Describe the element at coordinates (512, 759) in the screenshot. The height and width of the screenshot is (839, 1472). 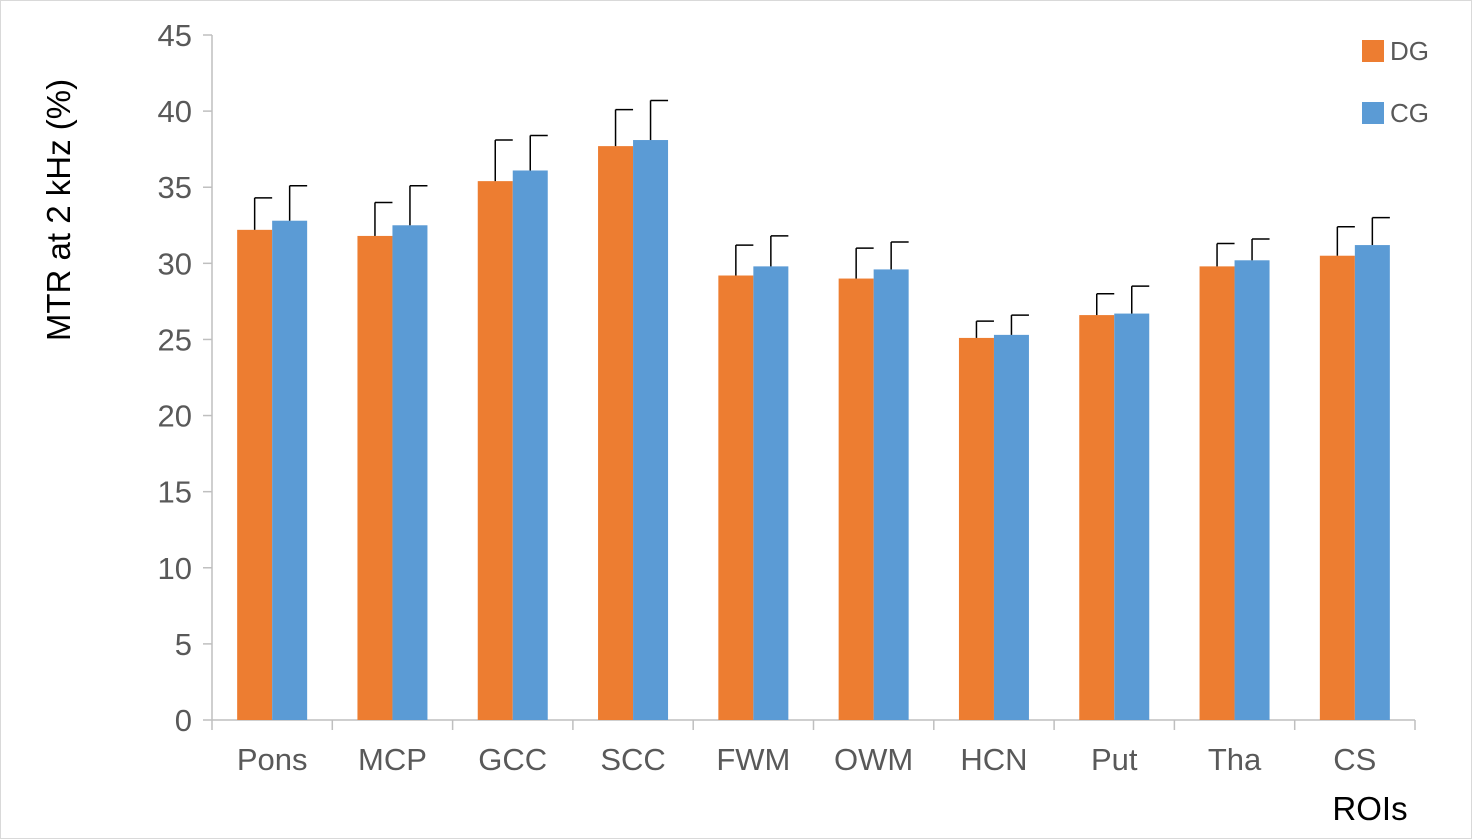
I see `x-tick-label: GCC` at that location.